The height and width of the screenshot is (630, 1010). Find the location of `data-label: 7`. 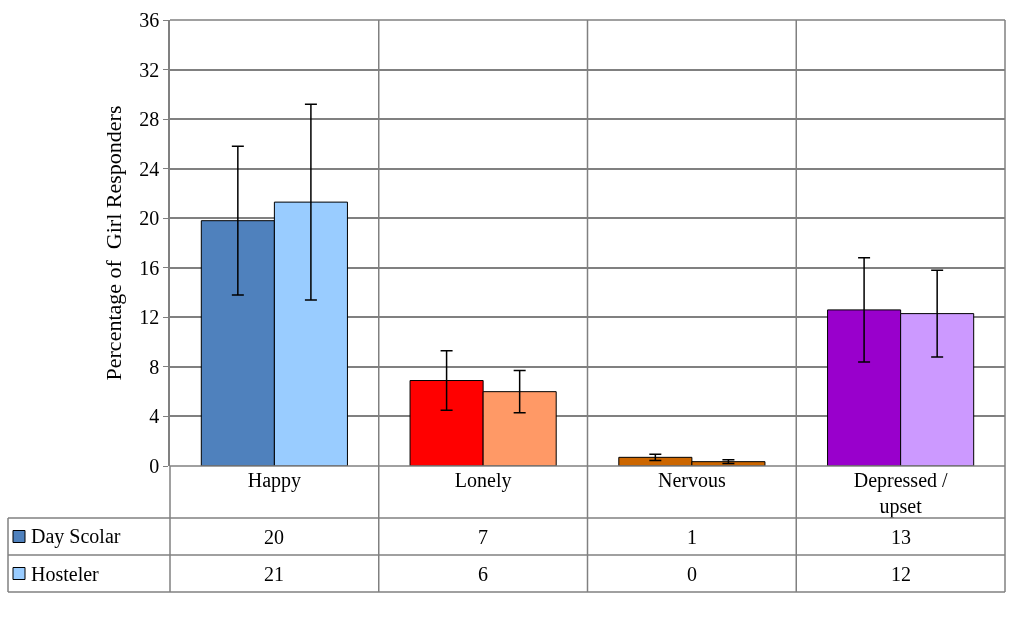

data-label: 7 is located at coordinates (483, 537).